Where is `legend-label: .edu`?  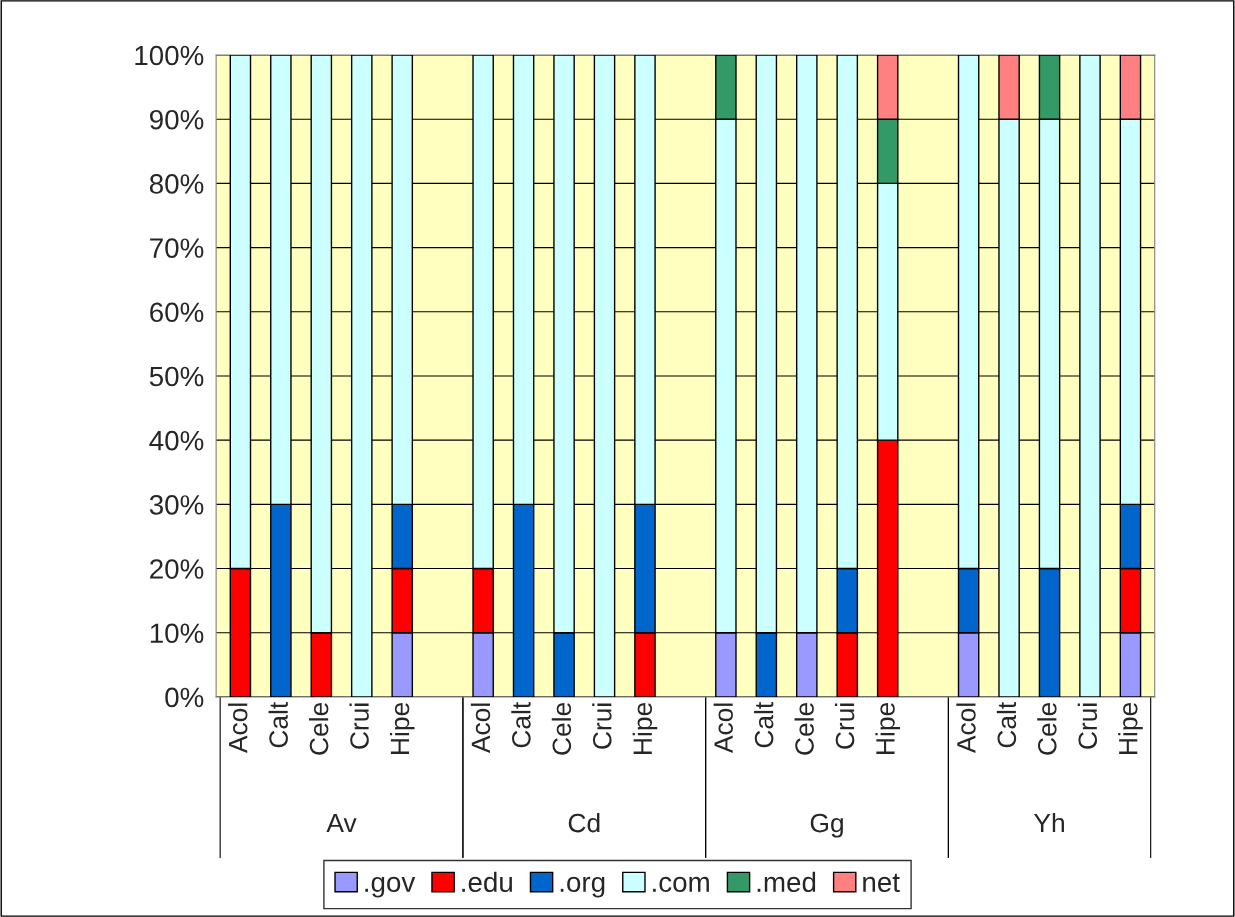
legend-label: .edu is located at coordinates (487, 882).